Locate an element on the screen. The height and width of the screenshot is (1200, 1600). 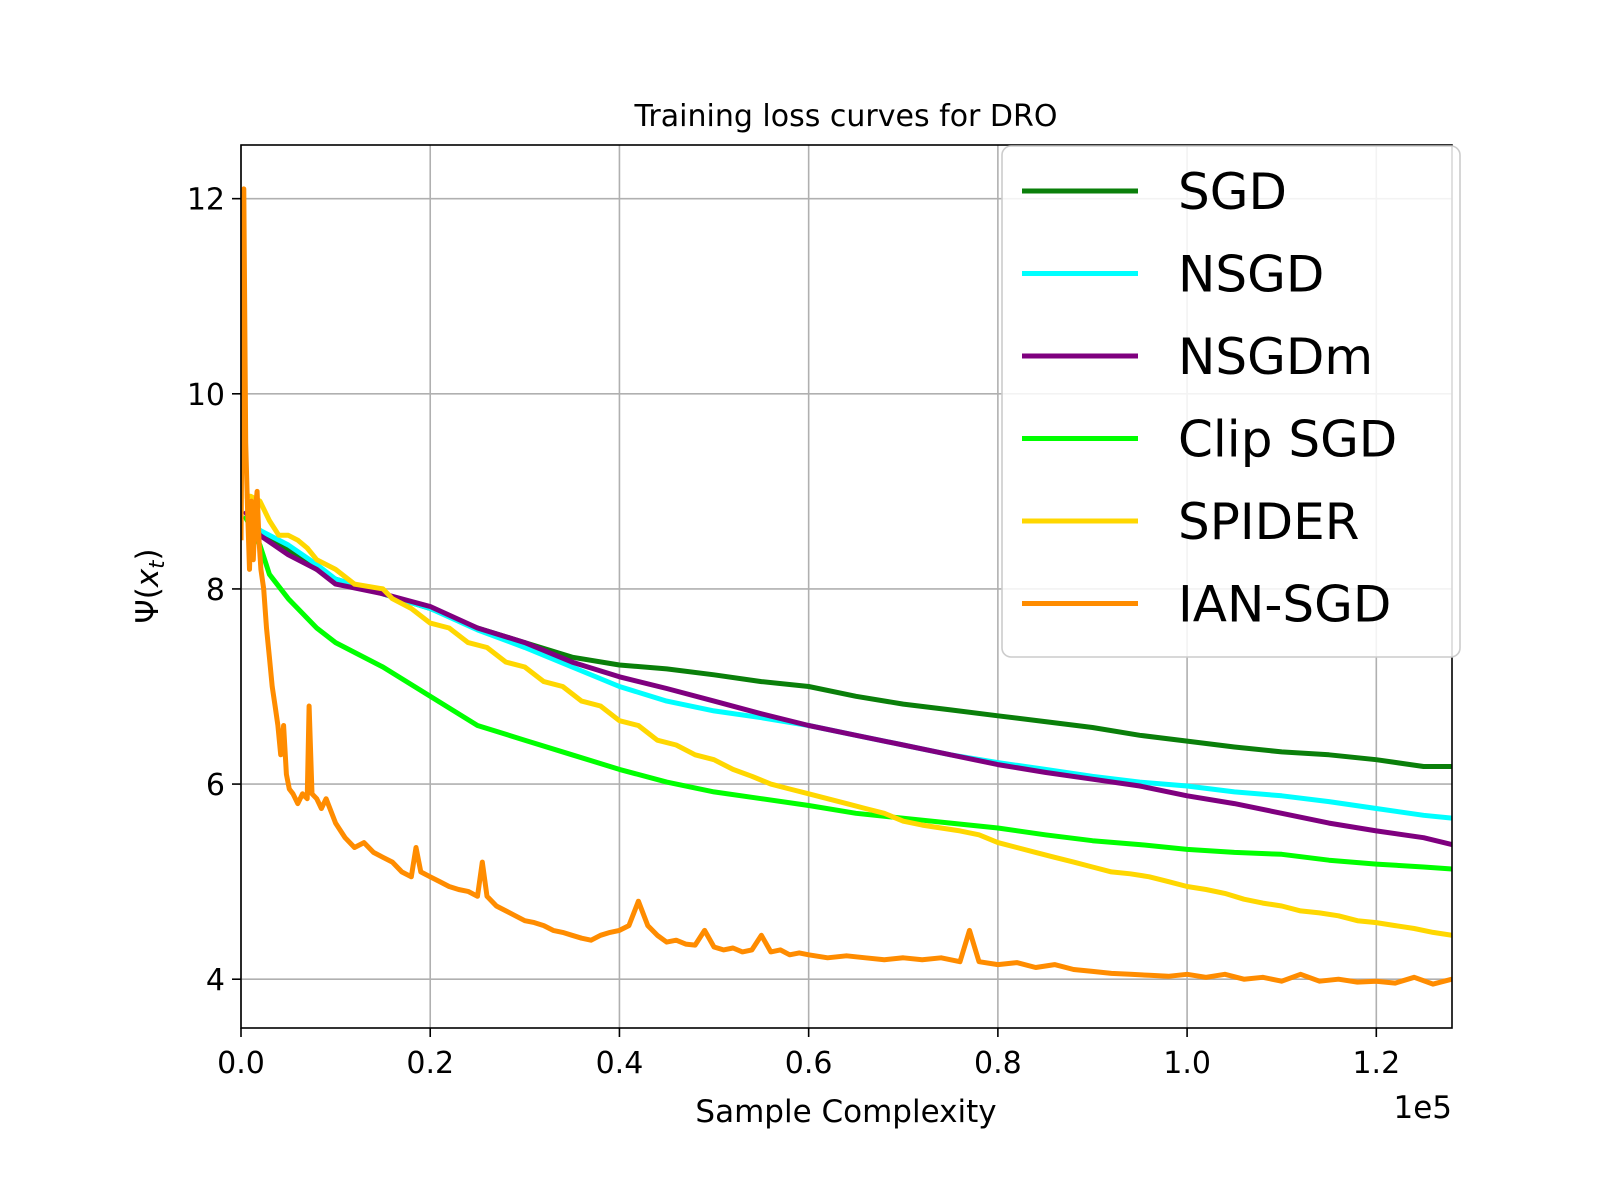
y-tick-label: 6 is located at coordinates (215, 785).